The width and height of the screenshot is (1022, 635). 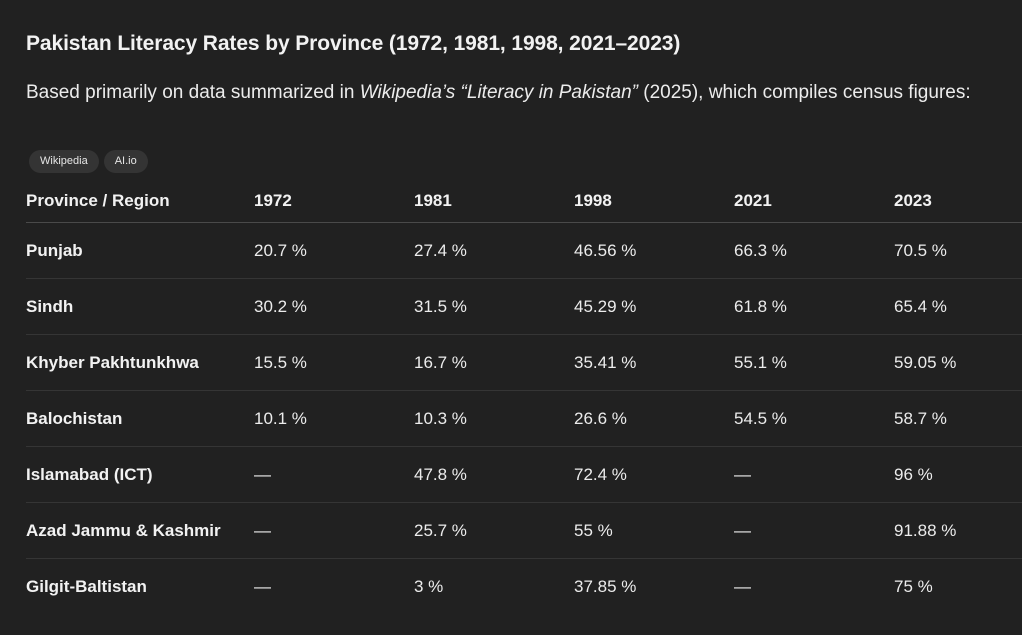 I want to click on intro-source-title: Wikipedia’s “Literacy in Pakistan”, so click(x=498, y=92).